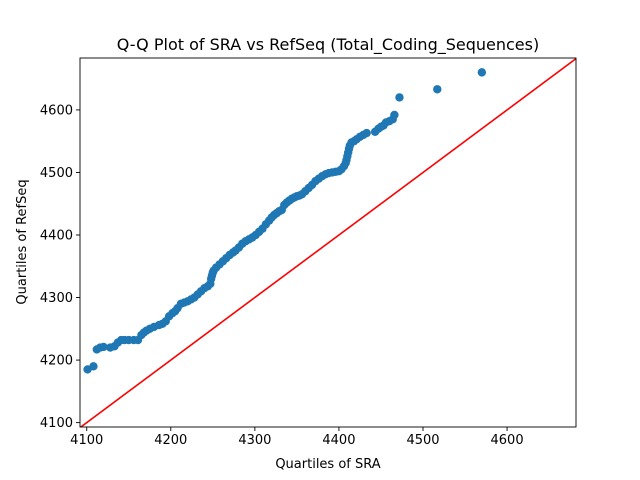 This screenshot has height=480, width=640. I want to click on y-tick-label: 4300, so click(56, 298).